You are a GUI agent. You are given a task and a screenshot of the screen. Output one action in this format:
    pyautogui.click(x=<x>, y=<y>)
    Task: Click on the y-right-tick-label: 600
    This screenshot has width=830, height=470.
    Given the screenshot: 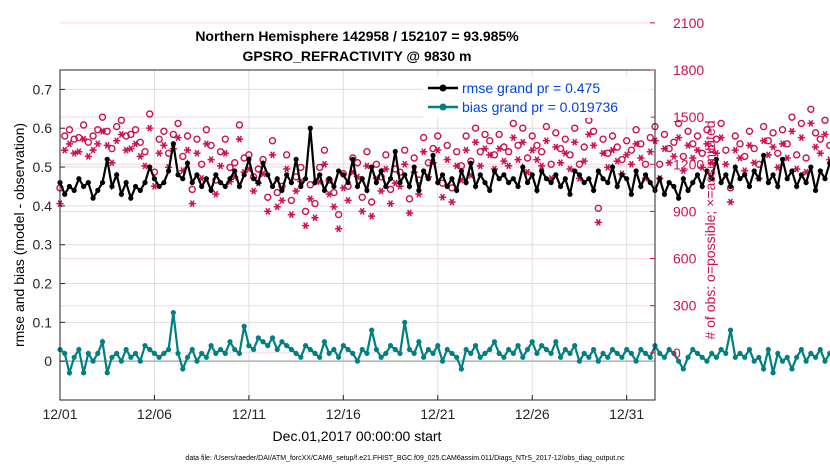 What is the action you would take?
    pyautogui.click(x=685, y=259)
    